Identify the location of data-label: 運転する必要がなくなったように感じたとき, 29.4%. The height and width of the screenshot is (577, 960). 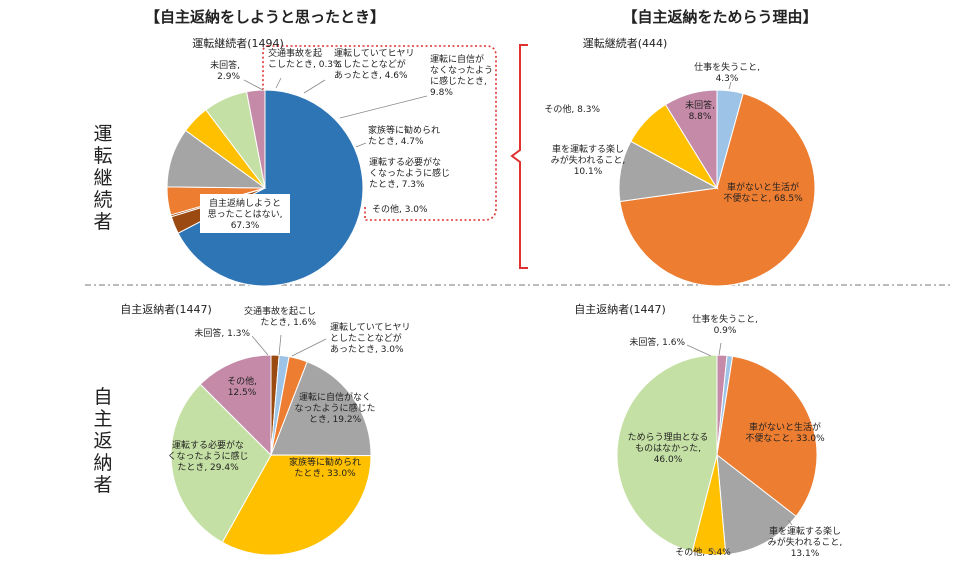
(207, 456).